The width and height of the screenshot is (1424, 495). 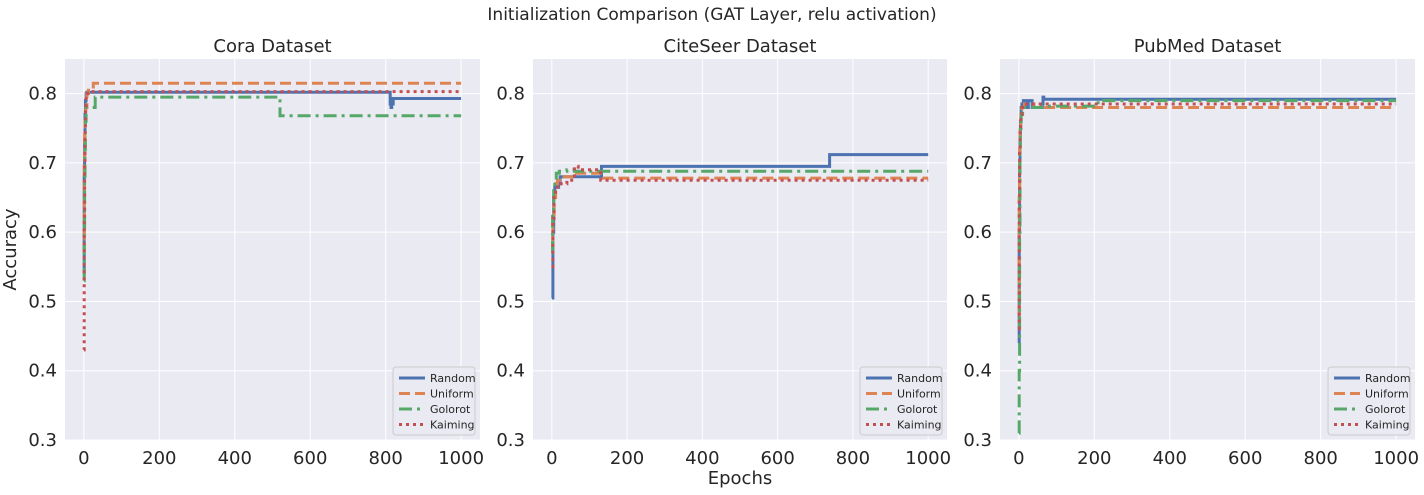 What do you see at coordinates (10, 249) in the screenshot?
I see `y-axis-label: Accuracy` at bounding box center [10, 249].